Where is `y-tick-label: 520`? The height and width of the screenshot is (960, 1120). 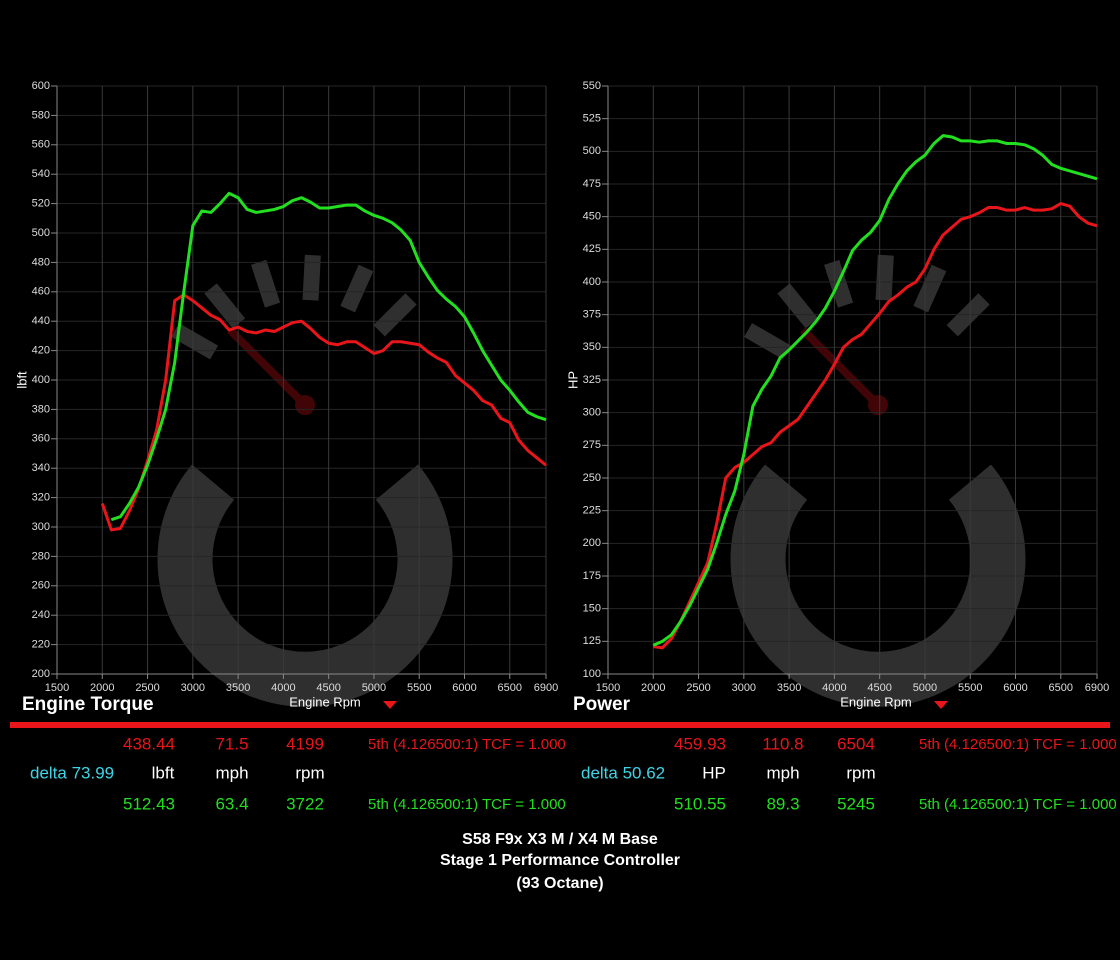 y-tick-label: 520 is located at coordinates (41, 204).